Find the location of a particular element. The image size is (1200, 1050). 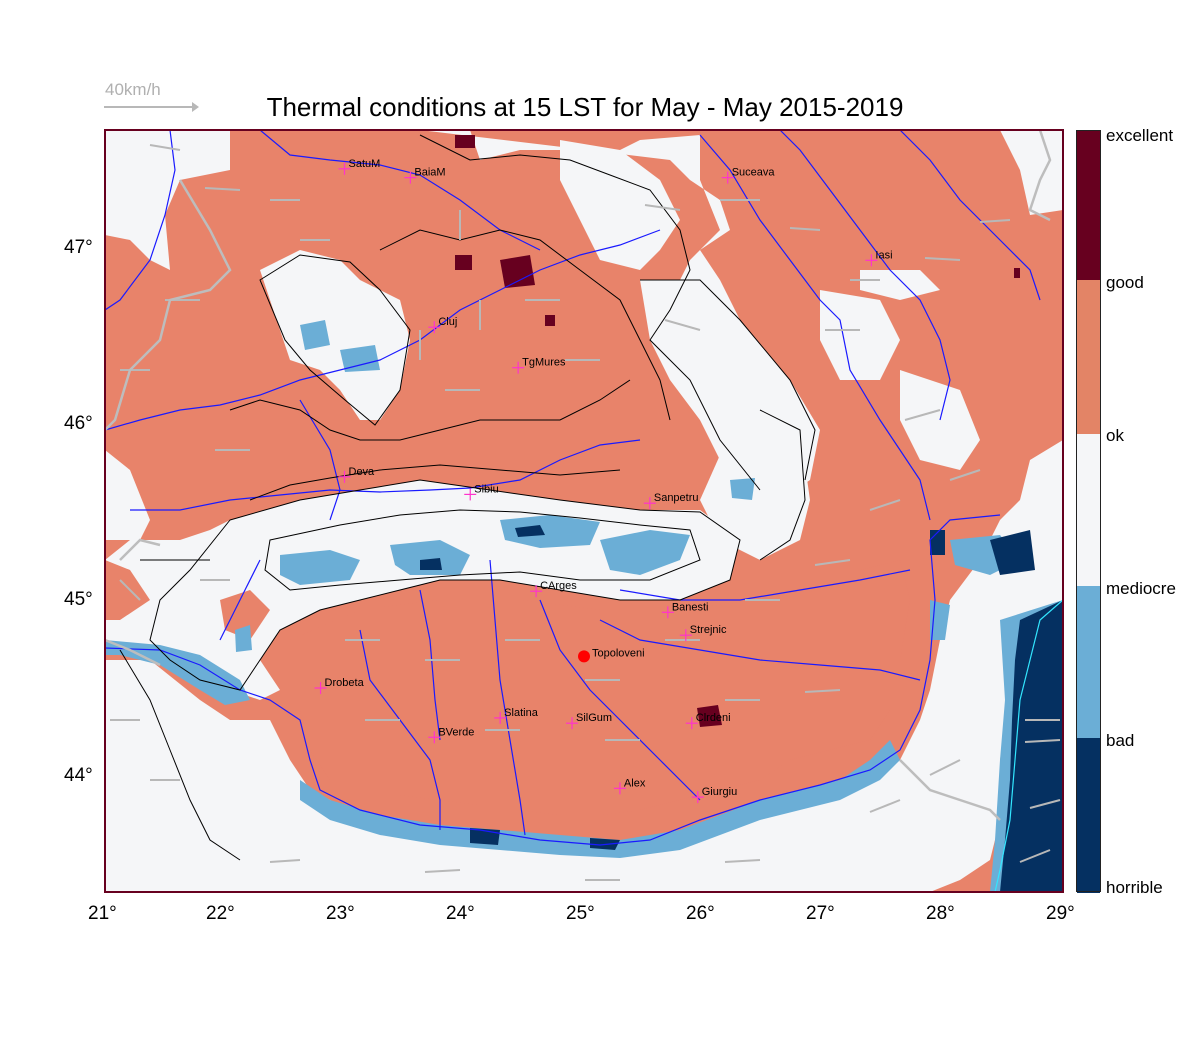

topoloveni-label: Topoloveni is located at coordinates (618, 653).